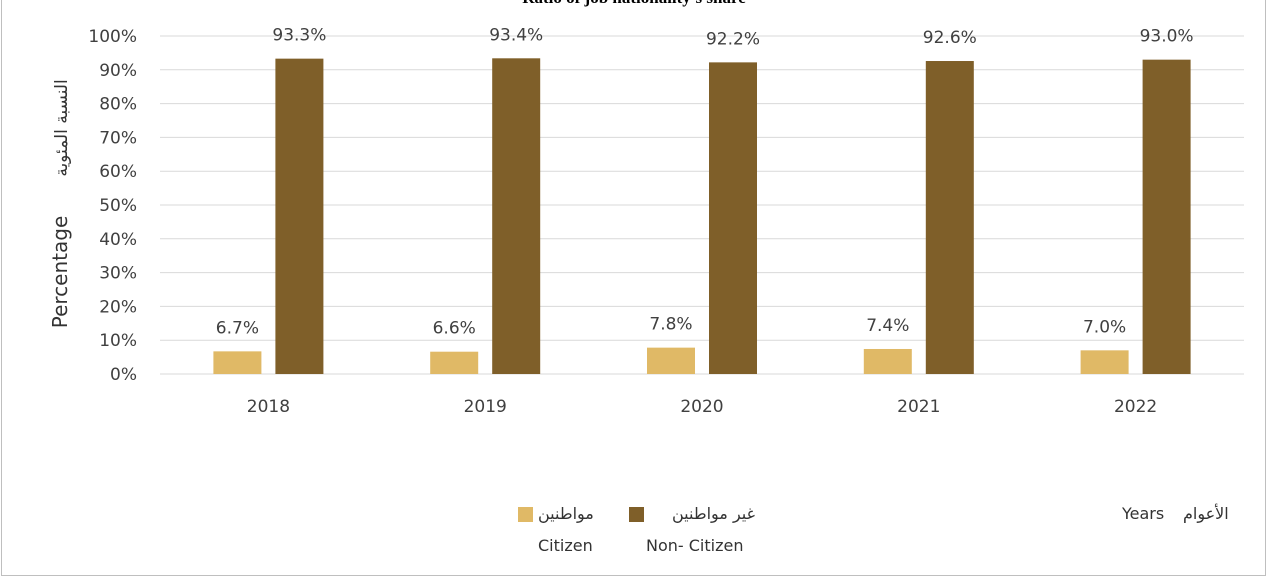  I want to click on citizen-data-label: 6.6%, so click(454, 329).